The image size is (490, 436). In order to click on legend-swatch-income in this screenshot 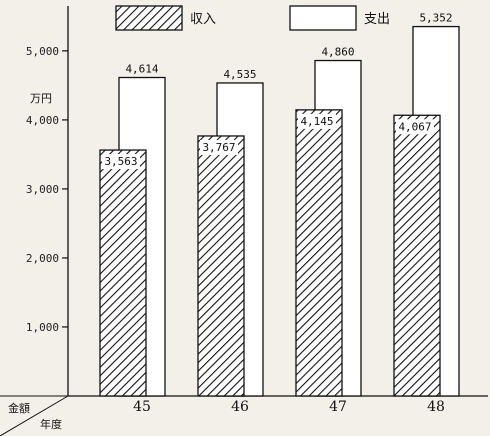, I will do `click(149, 18)`.